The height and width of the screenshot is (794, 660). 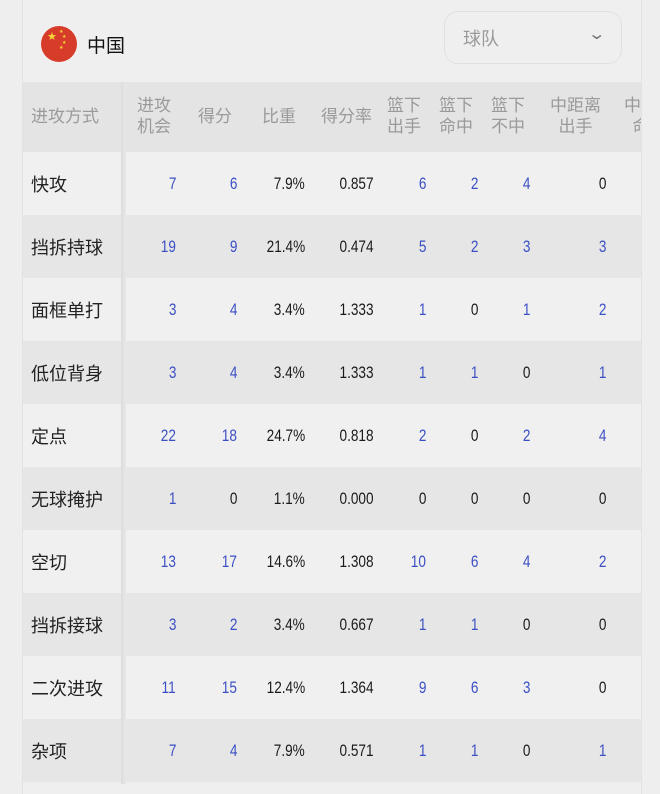 I want to click on table-cell: 19, so click(x=166, y=246).